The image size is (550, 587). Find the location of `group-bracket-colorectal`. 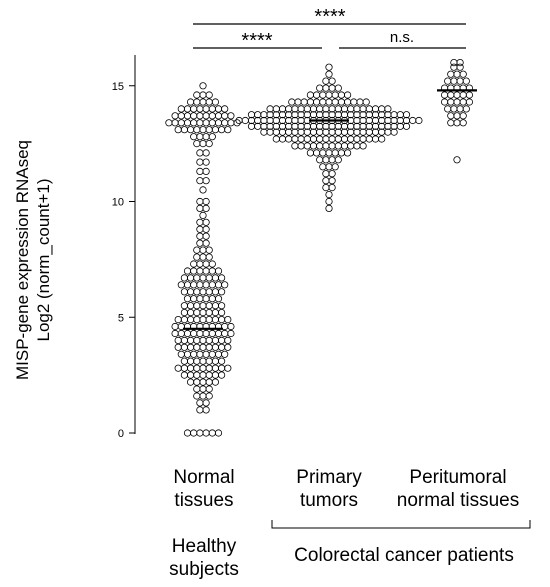

group-bracket-colorectal is located at coordinates (401, 524).